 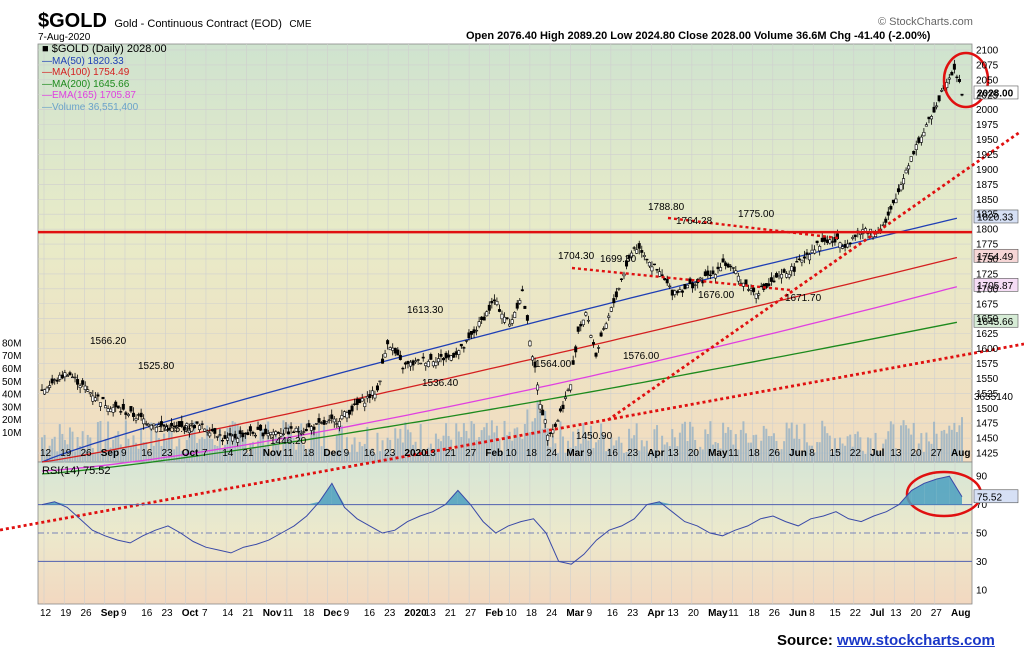 I want to click on price-tick-label: 1625, so click(x=987, y=334).